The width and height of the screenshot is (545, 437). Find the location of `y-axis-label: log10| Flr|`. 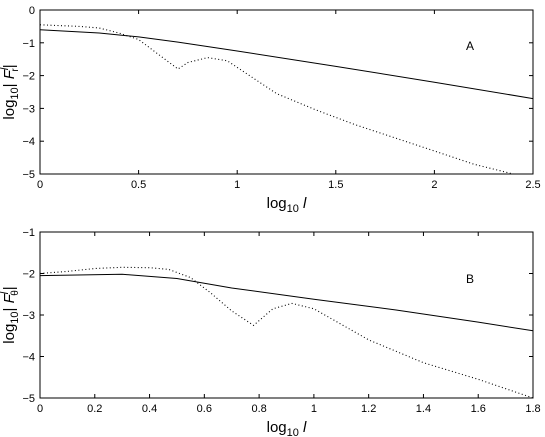

y-axis-label: log10| Flr| is located at coordinates (10, 91).